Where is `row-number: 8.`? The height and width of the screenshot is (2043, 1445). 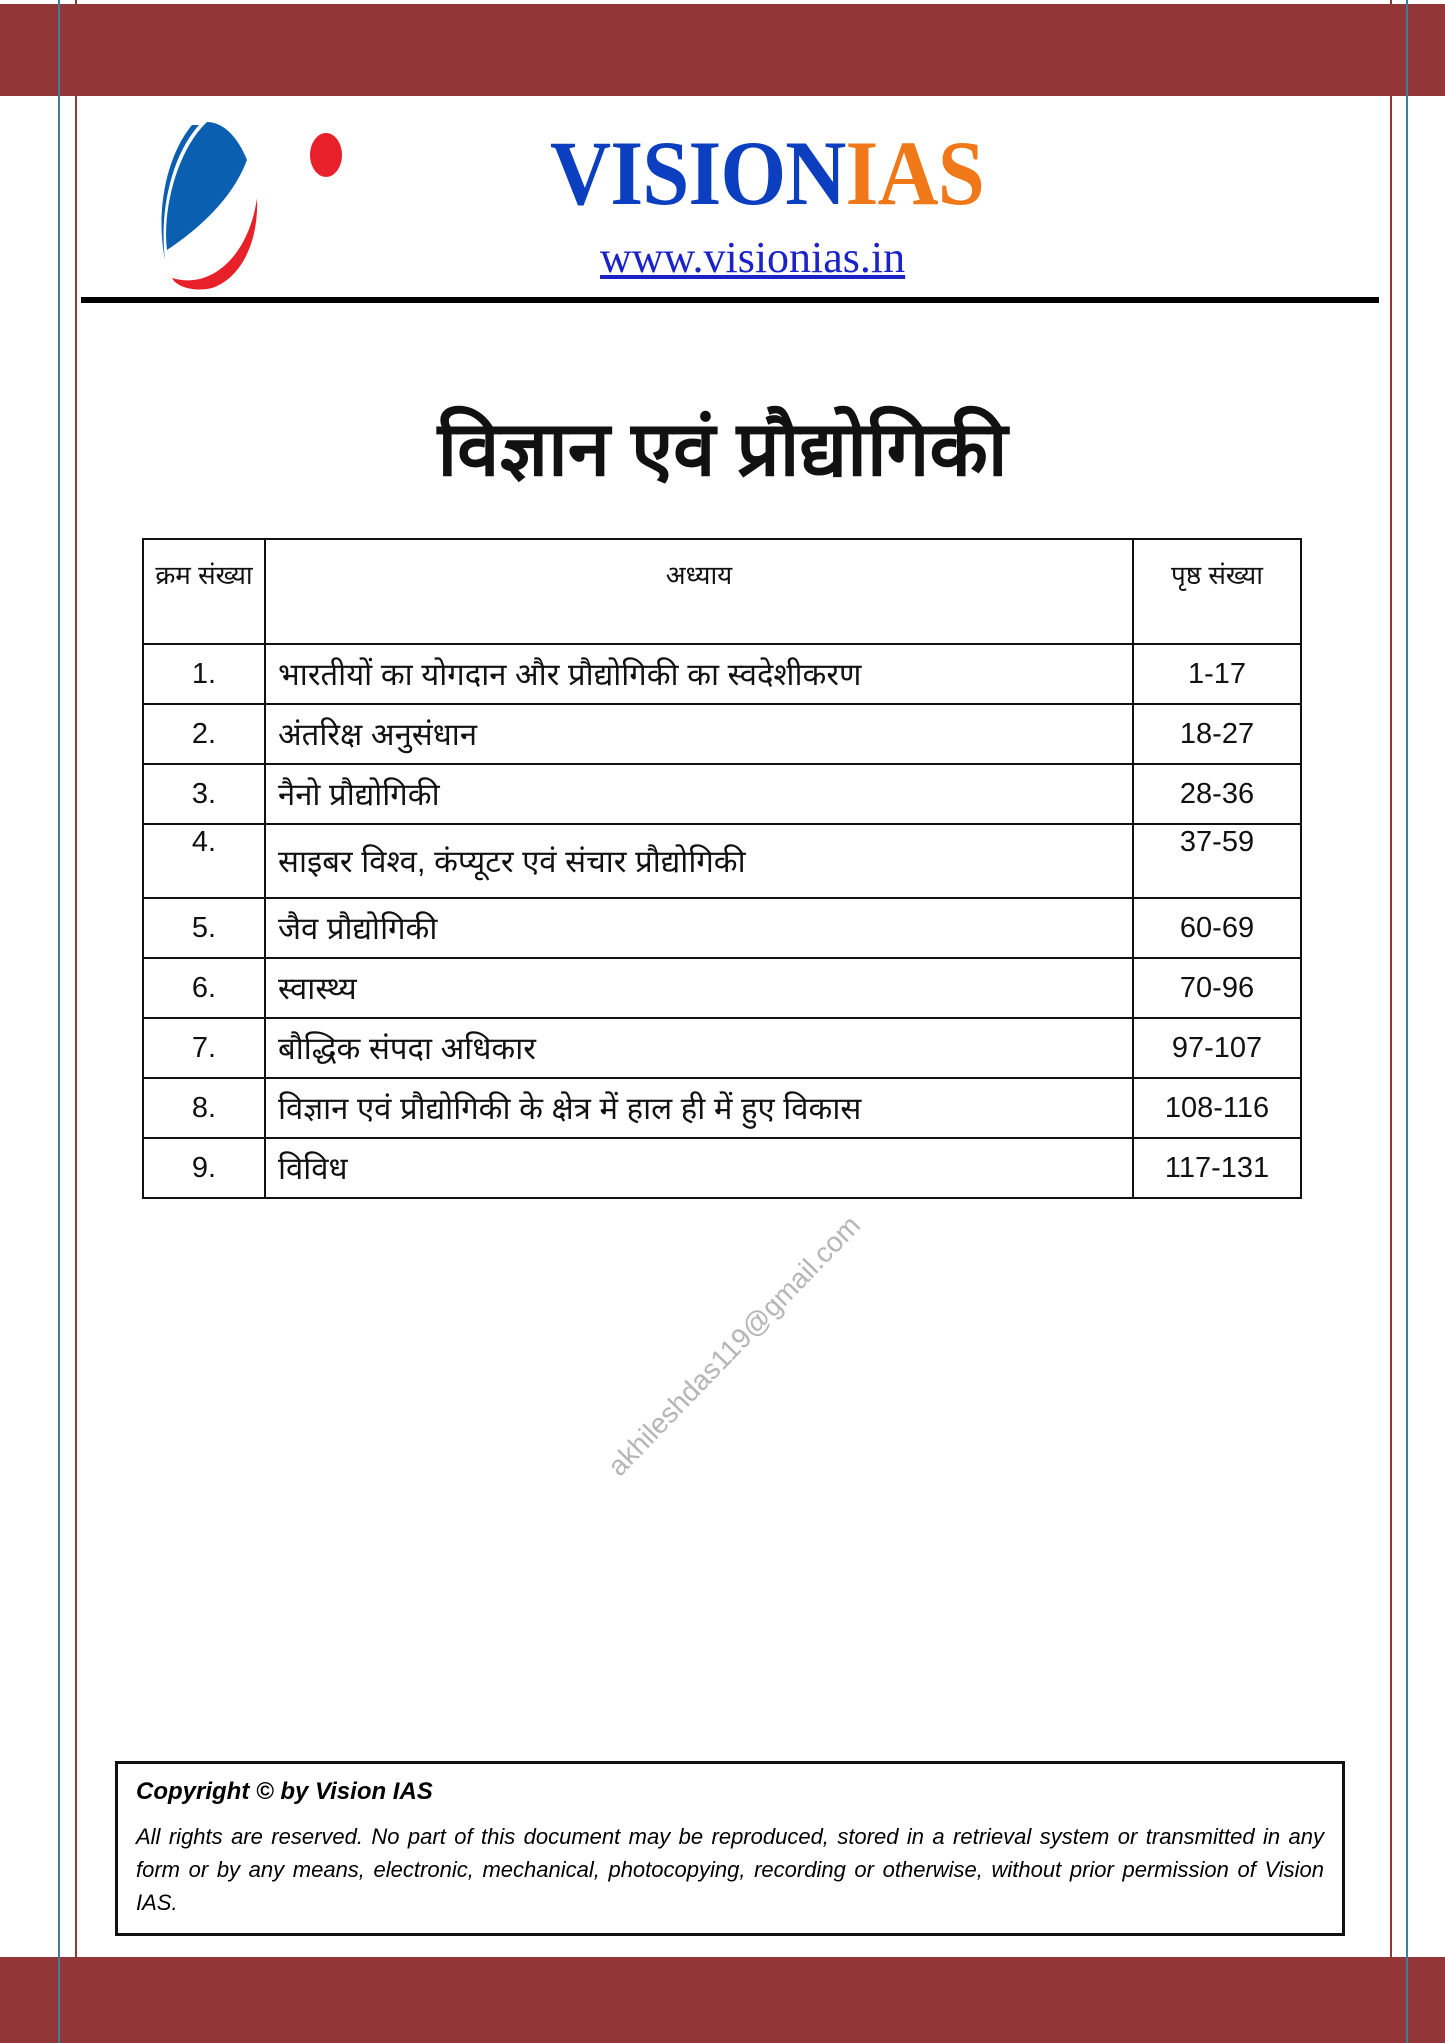
row-number: 8. is located at coordinates (204, 1108).